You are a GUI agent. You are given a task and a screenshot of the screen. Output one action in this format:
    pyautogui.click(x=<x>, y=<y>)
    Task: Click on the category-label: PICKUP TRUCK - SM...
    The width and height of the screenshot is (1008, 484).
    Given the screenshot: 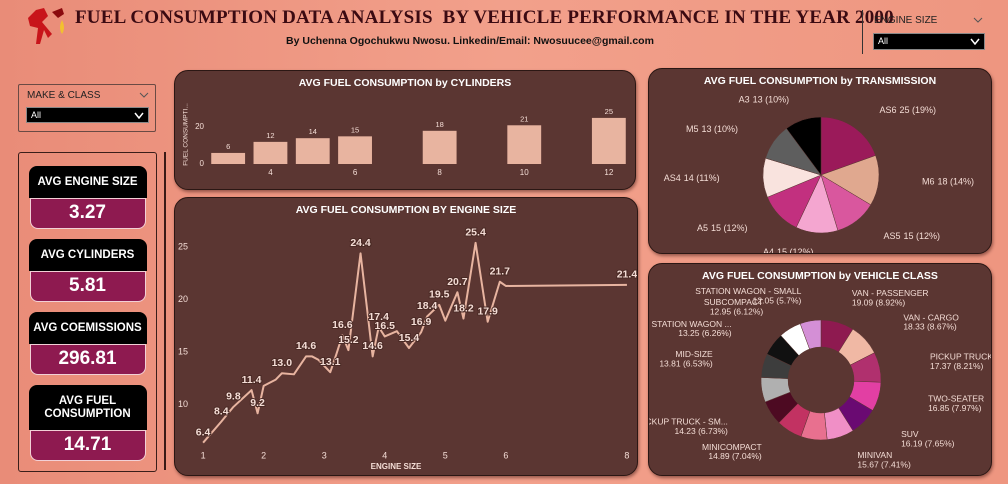 What is the action you would take?
    pyautogui.click(x=688, y=422)
    